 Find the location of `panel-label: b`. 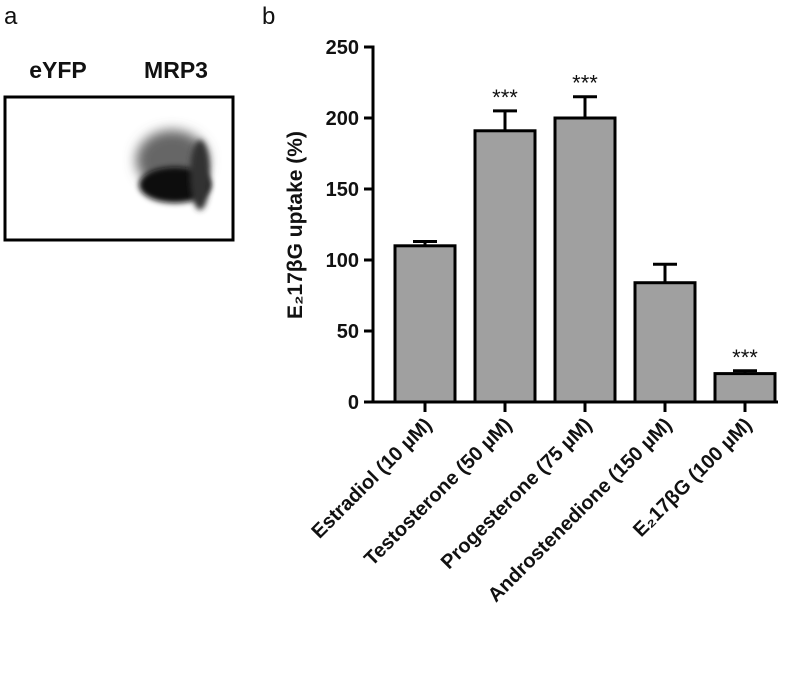

panel-label: b is located at coordinates (268, 16).